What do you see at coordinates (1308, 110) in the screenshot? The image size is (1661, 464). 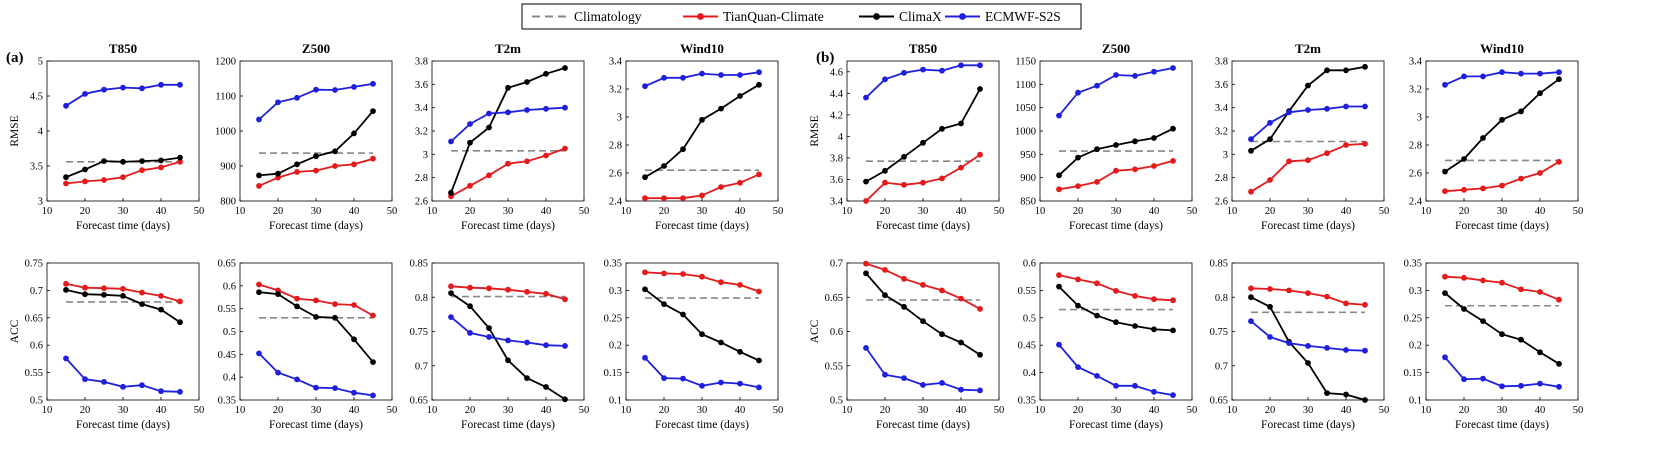 I see `panel-7-ecmwf-s2s-point` at bounding box center [1308, 110].